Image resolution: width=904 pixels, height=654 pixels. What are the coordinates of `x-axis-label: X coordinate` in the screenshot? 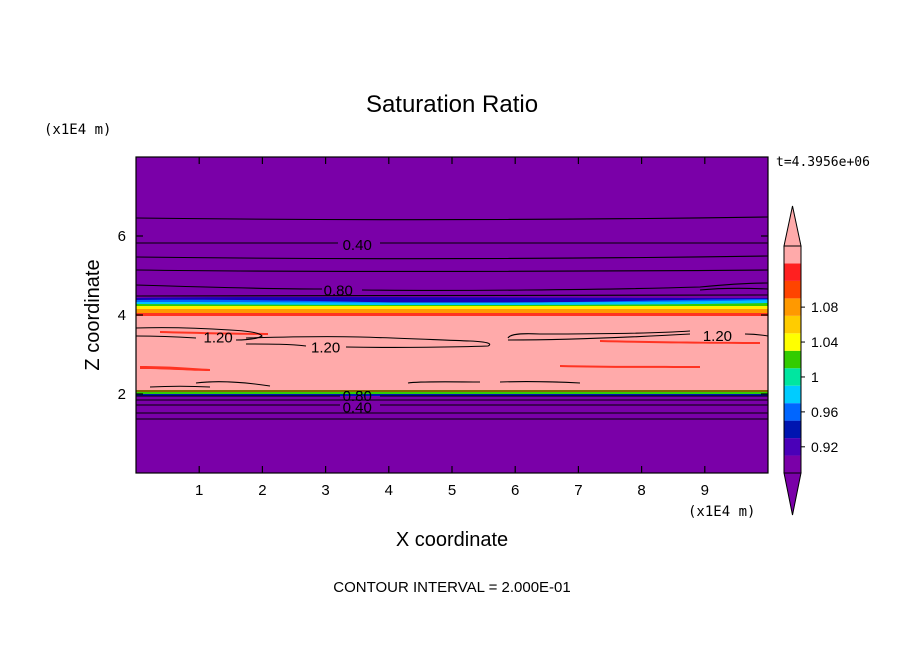 It's located at (452, 540).